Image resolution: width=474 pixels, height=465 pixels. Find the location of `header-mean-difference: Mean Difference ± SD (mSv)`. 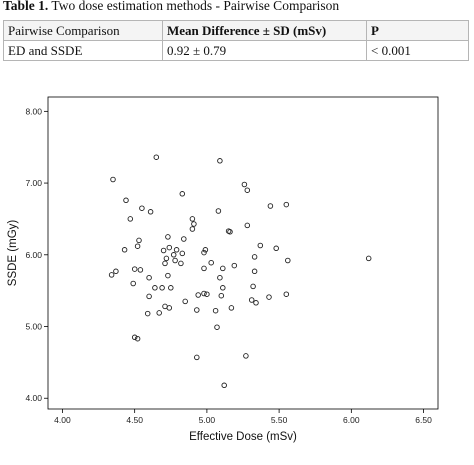

header-mean-difference: Mean Difference ± SD (mSv) is located at coordinates (264, 30).